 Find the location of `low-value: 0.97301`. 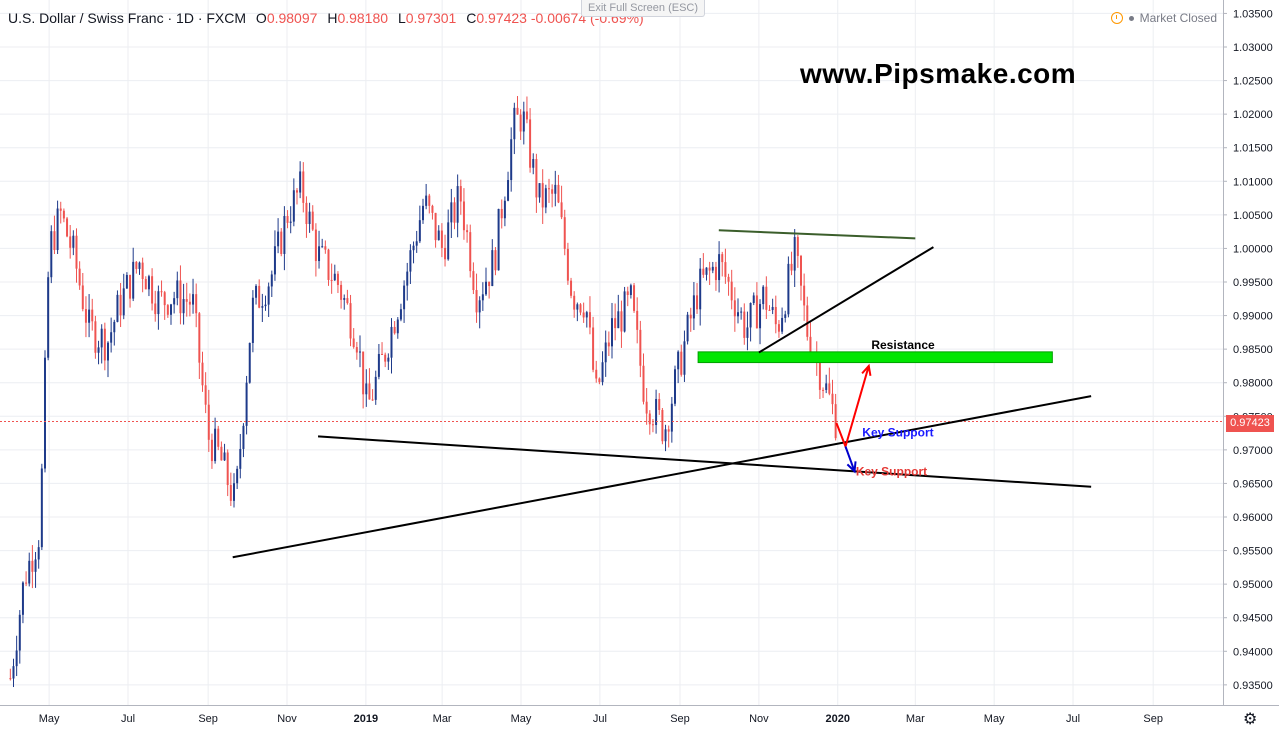

low-value: 0.97301 is located at coordinates (431, 18).